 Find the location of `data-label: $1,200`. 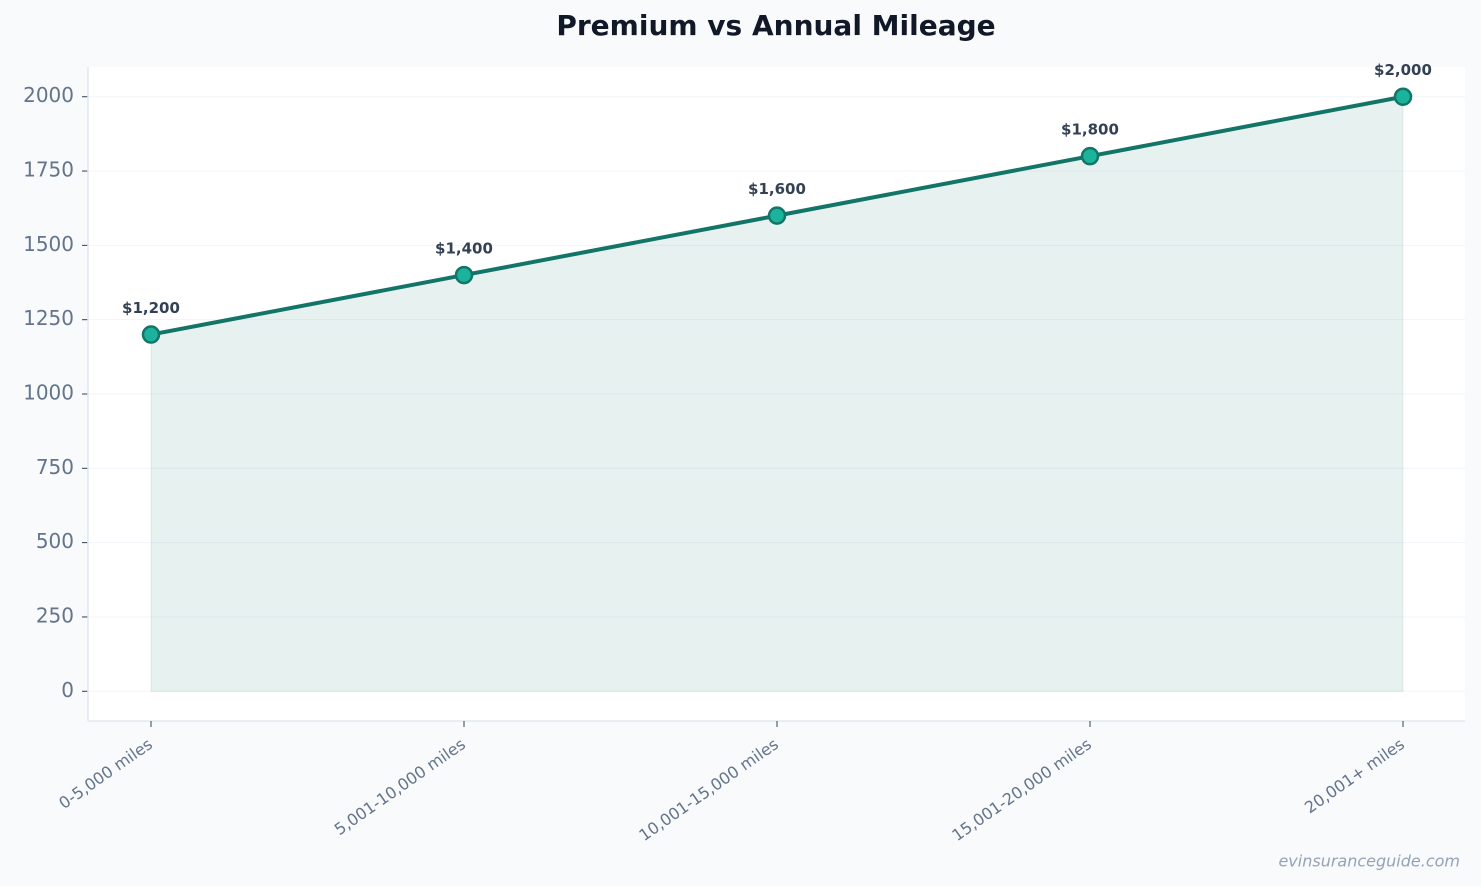

data-label: $1,200 is located at coordinates (151, 308).